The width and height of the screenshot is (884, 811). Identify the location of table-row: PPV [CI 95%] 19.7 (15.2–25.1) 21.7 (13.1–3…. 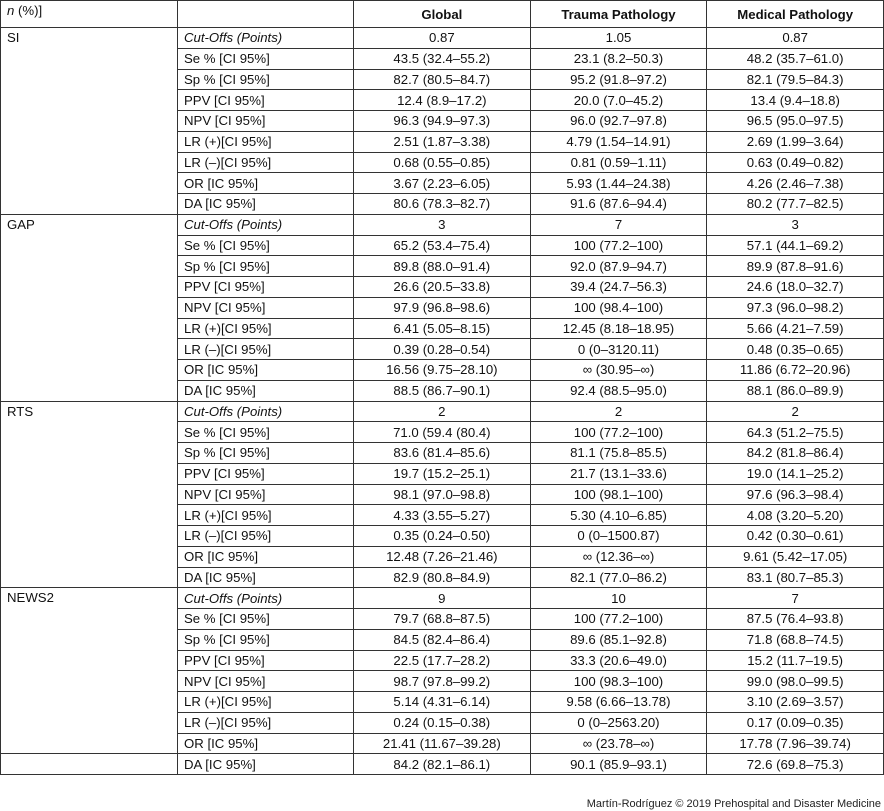
(442, 473).